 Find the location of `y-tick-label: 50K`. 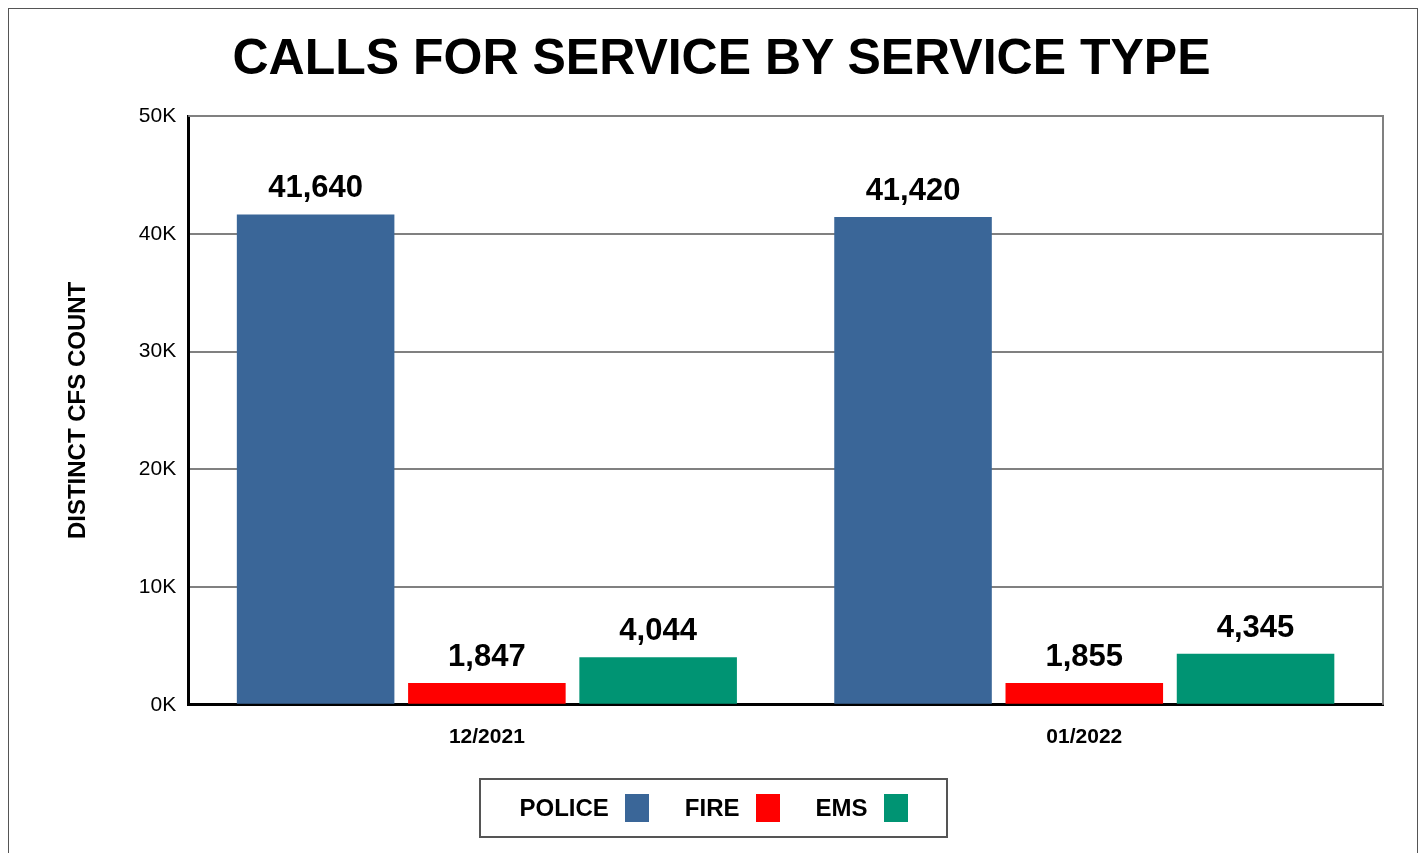

y-tick-label: 50K is located at coordinates (157, 114).